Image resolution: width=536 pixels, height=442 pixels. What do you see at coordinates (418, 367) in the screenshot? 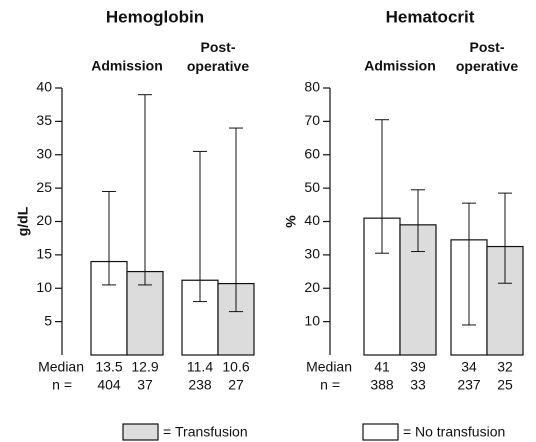
I see `median-value: 39` at bounding box center [418, 367].